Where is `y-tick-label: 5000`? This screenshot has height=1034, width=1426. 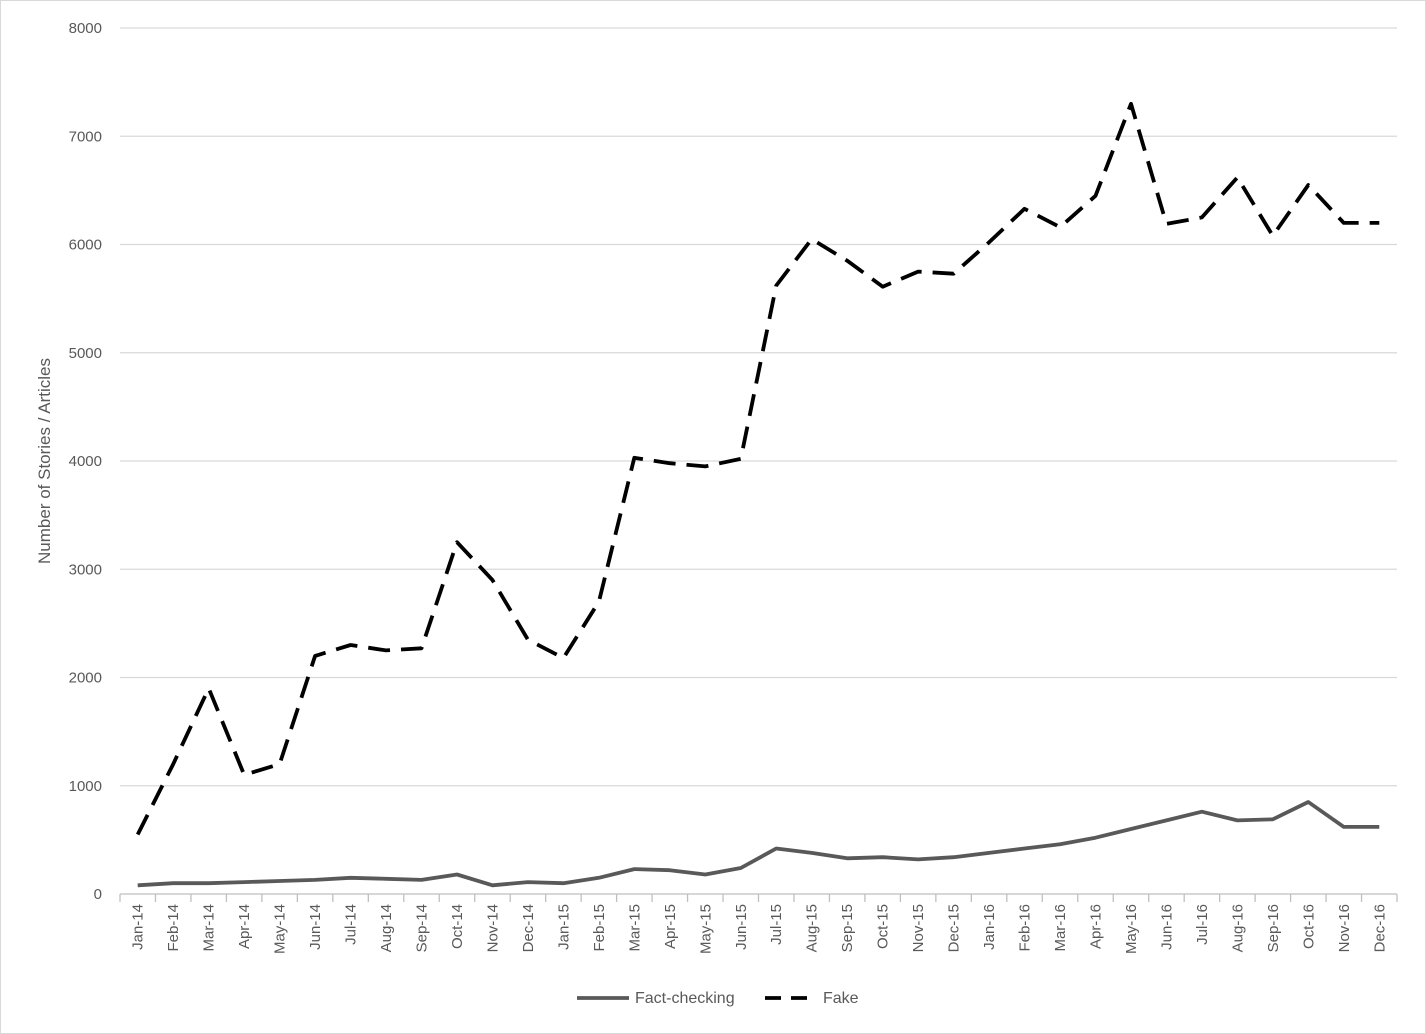
y-tick-label: 5000 is located at coordinates (85, 353).